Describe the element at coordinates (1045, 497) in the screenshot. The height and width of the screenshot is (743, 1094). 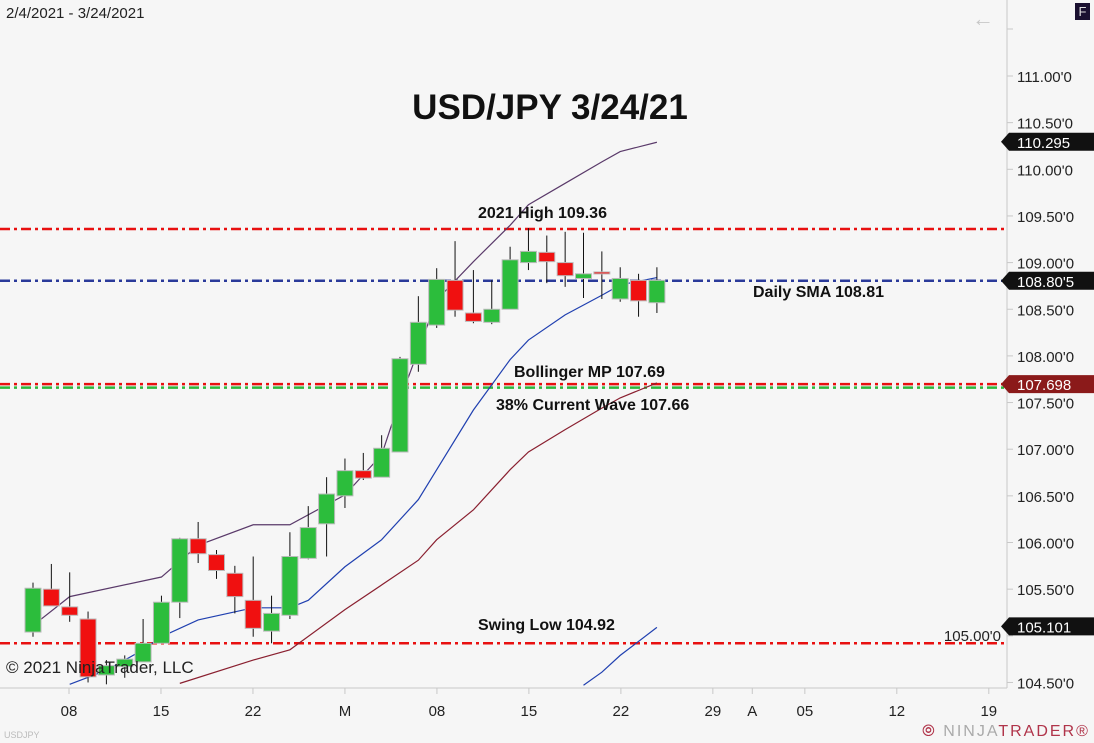
I see `y-tick-label: 106.50'0` at that location.